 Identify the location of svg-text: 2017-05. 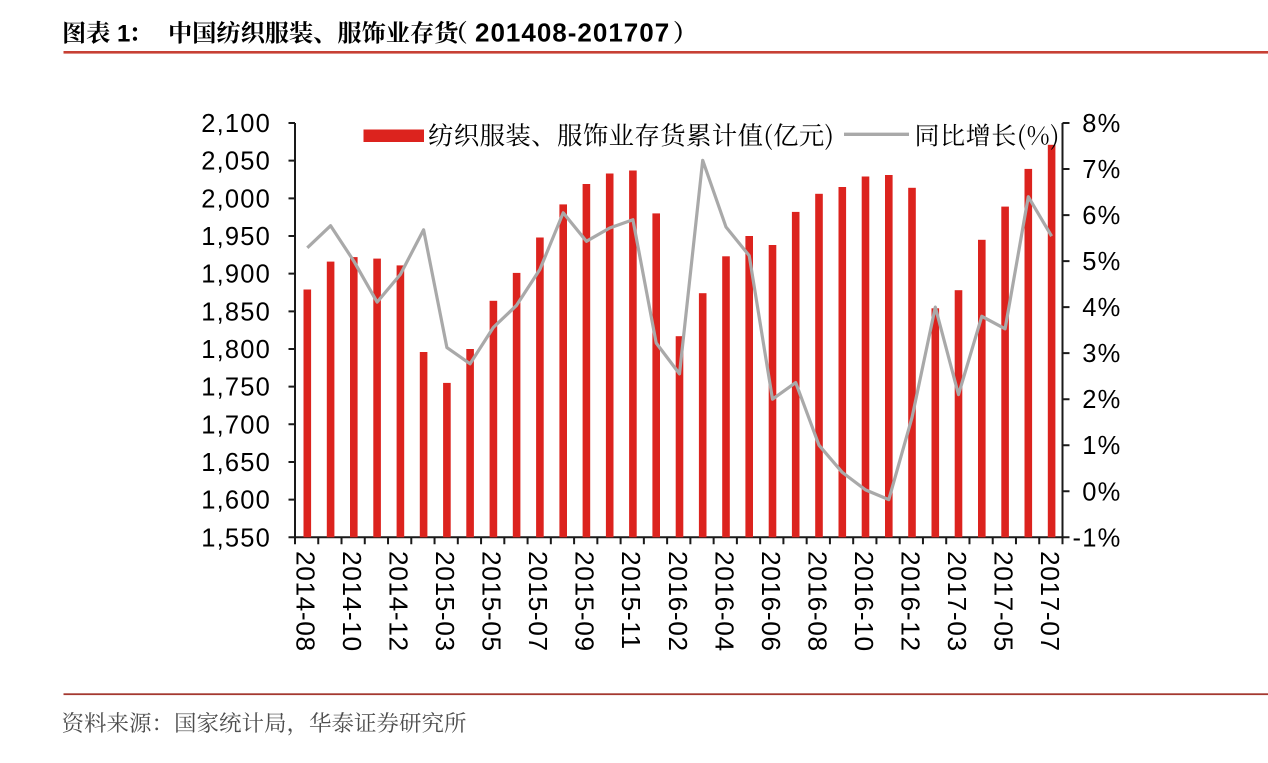
(1003, 601).